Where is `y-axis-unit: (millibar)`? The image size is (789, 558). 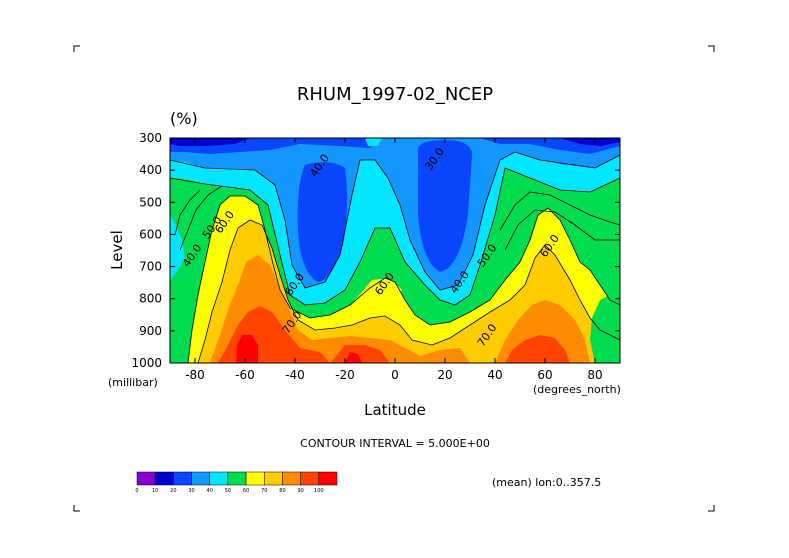 y-axis-unit: (millibar) is located at coordinates (133, 382).